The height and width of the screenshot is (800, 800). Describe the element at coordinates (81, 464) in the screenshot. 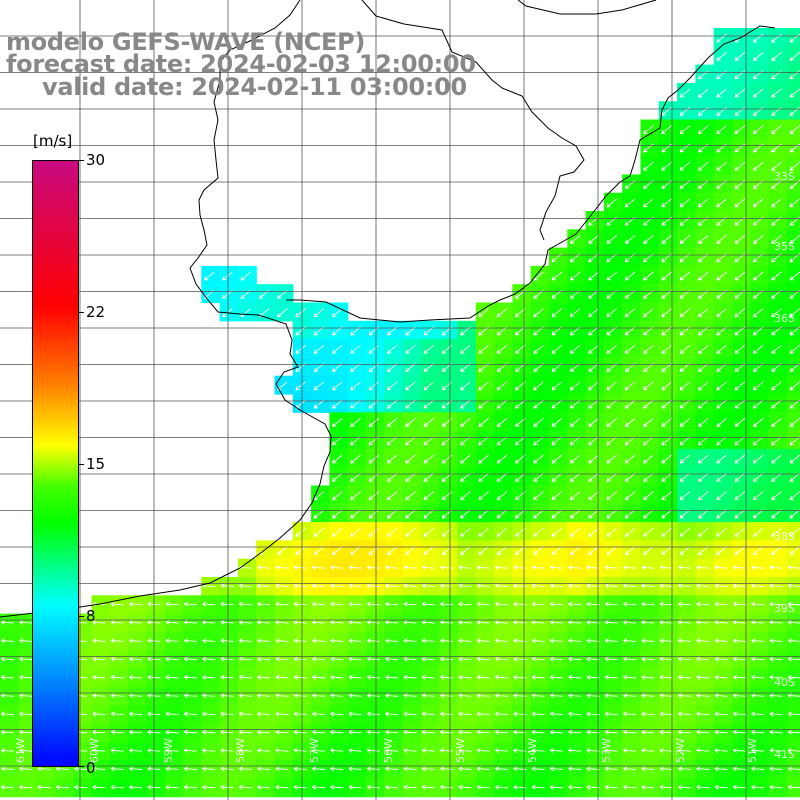

I see `colorbar-tickmark` at that location.